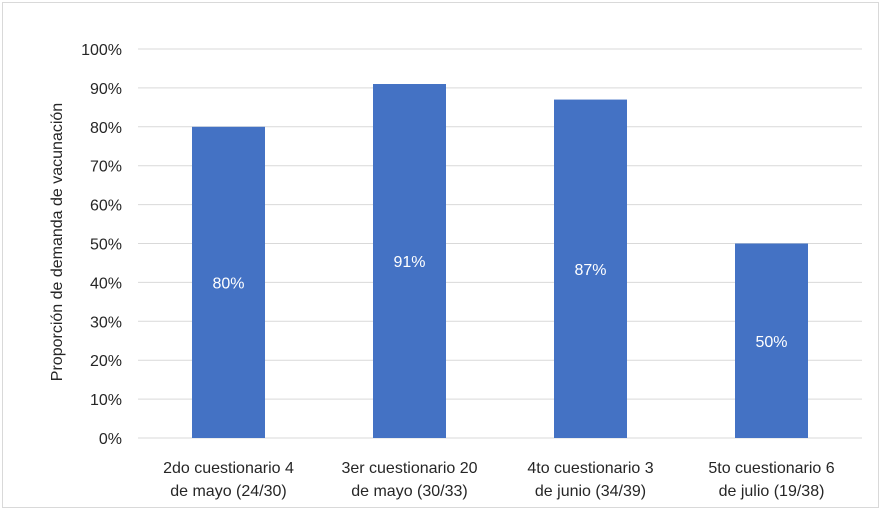 Image resolution: width=883 pixels, height=512 pixels. What do you see at coordinates (110, 439) in the screenshot?
I see `y-tick-label: 0%` at bounding box center [110, 439].